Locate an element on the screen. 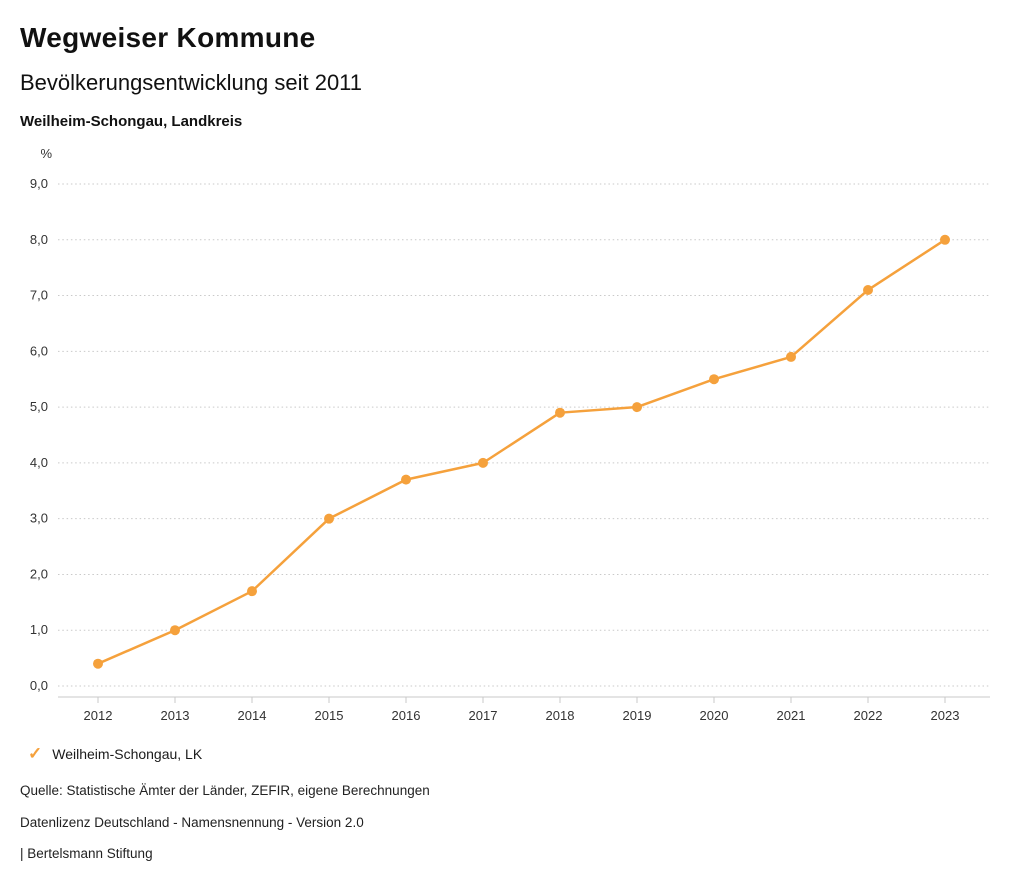  legend: ✓ Weilheim-Schongau, LK is located at coordinates (115, 753).